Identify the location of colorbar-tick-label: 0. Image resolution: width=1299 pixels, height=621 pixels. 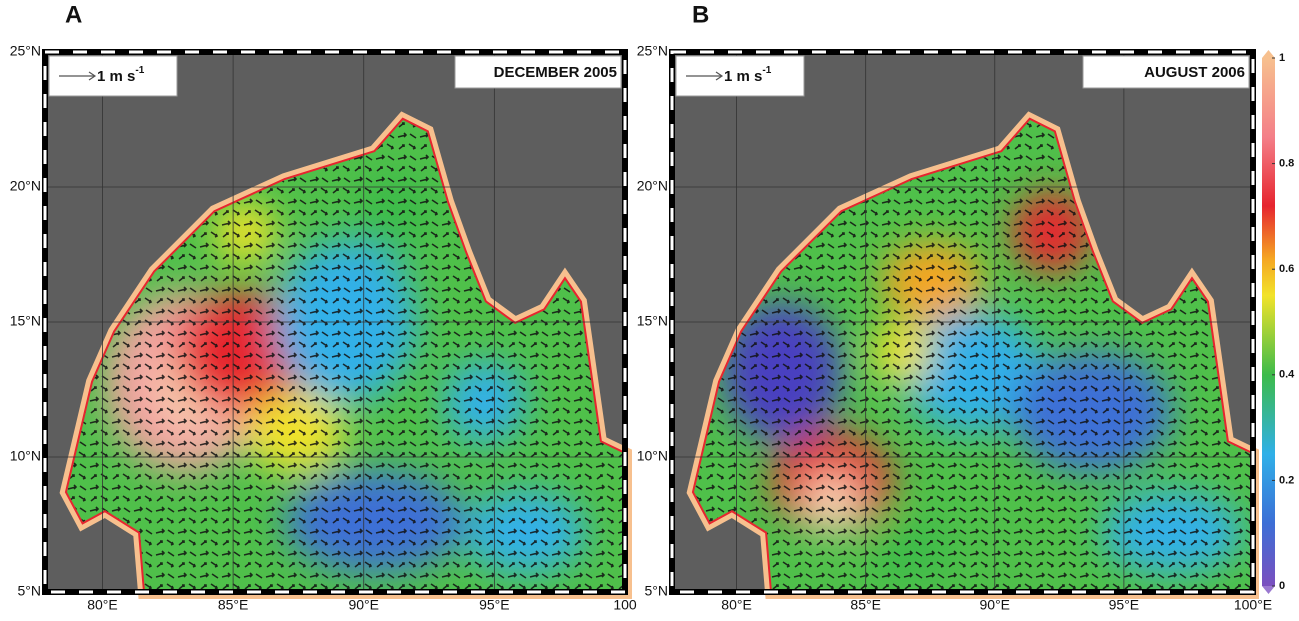
(1282, 586).